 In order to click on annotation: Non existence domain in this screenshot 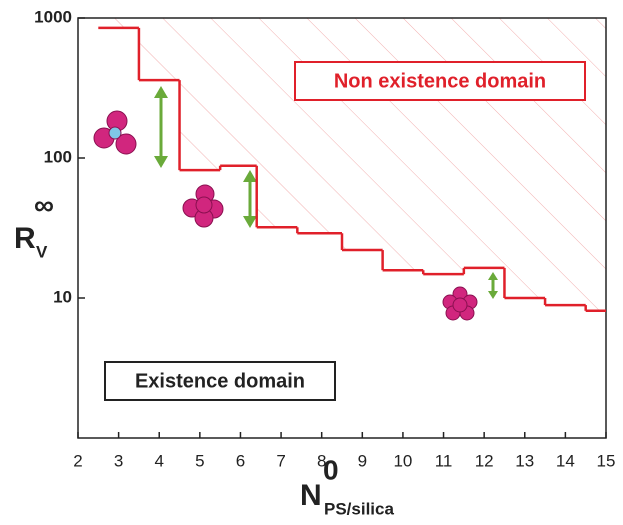, I will do `click(440, 81)`.